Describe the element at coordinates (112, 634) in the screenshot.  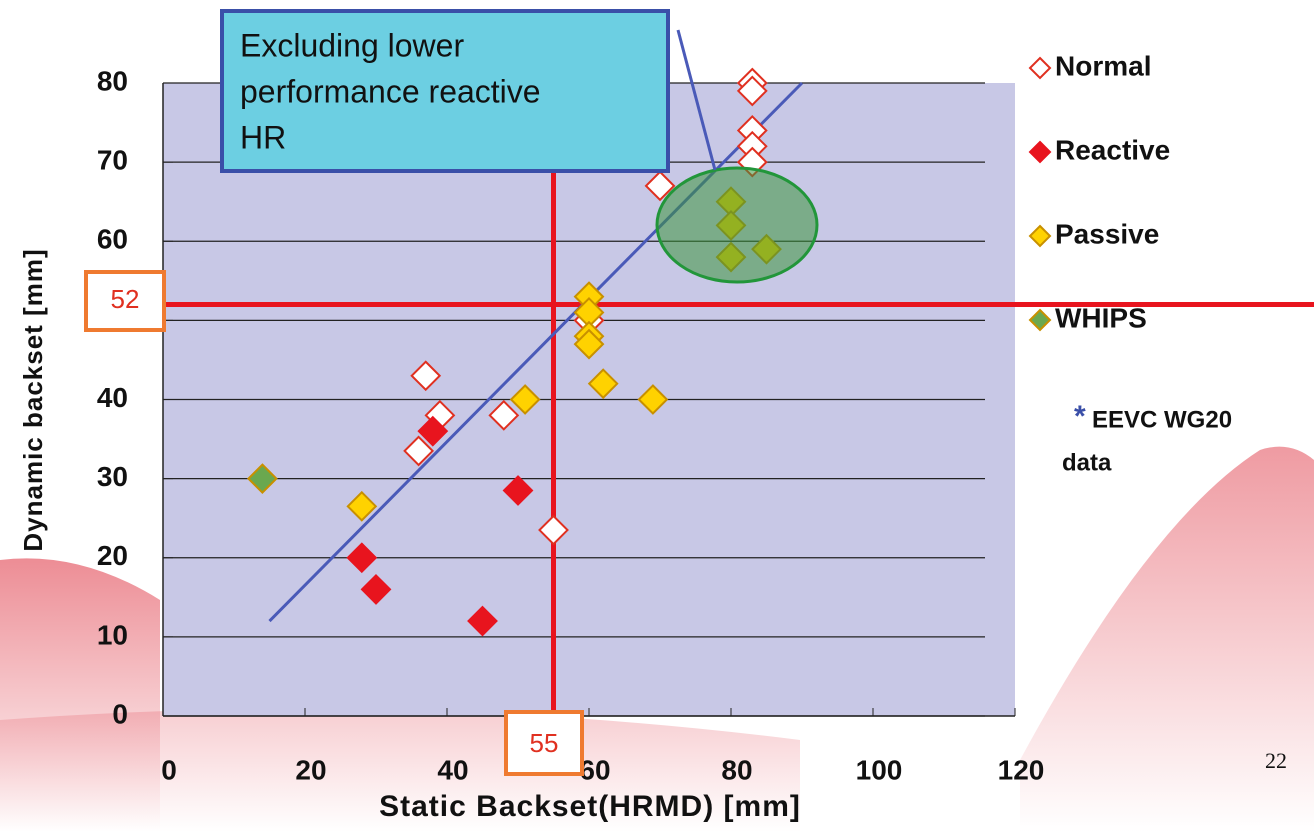
I see `y-tick-label: 10` at that location.